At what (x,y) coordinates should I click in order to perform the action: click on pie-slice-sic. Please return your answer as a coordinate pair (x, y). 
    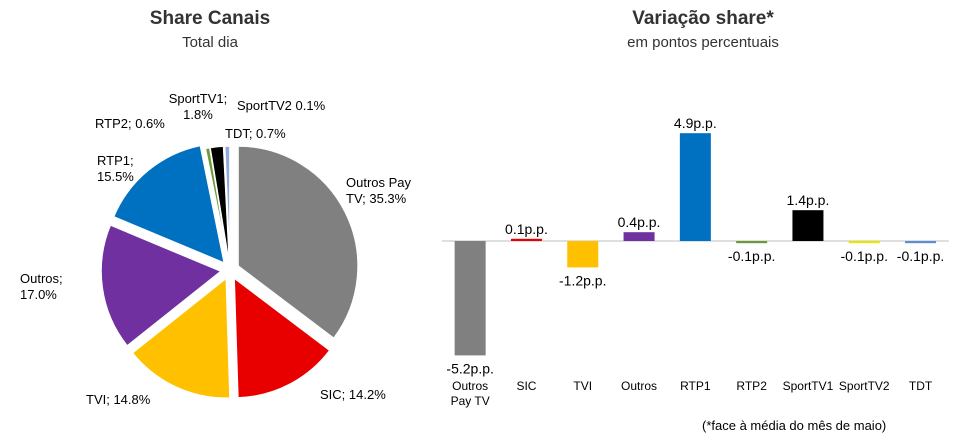
    Looking at the image, I should click on (282, 337).